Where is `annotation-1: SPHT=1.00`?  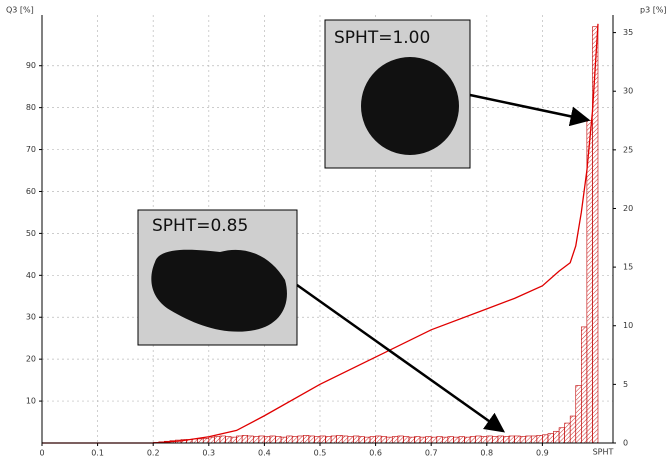 annotation-1: SPHT=1.00 is located at coordinates (457, 94).